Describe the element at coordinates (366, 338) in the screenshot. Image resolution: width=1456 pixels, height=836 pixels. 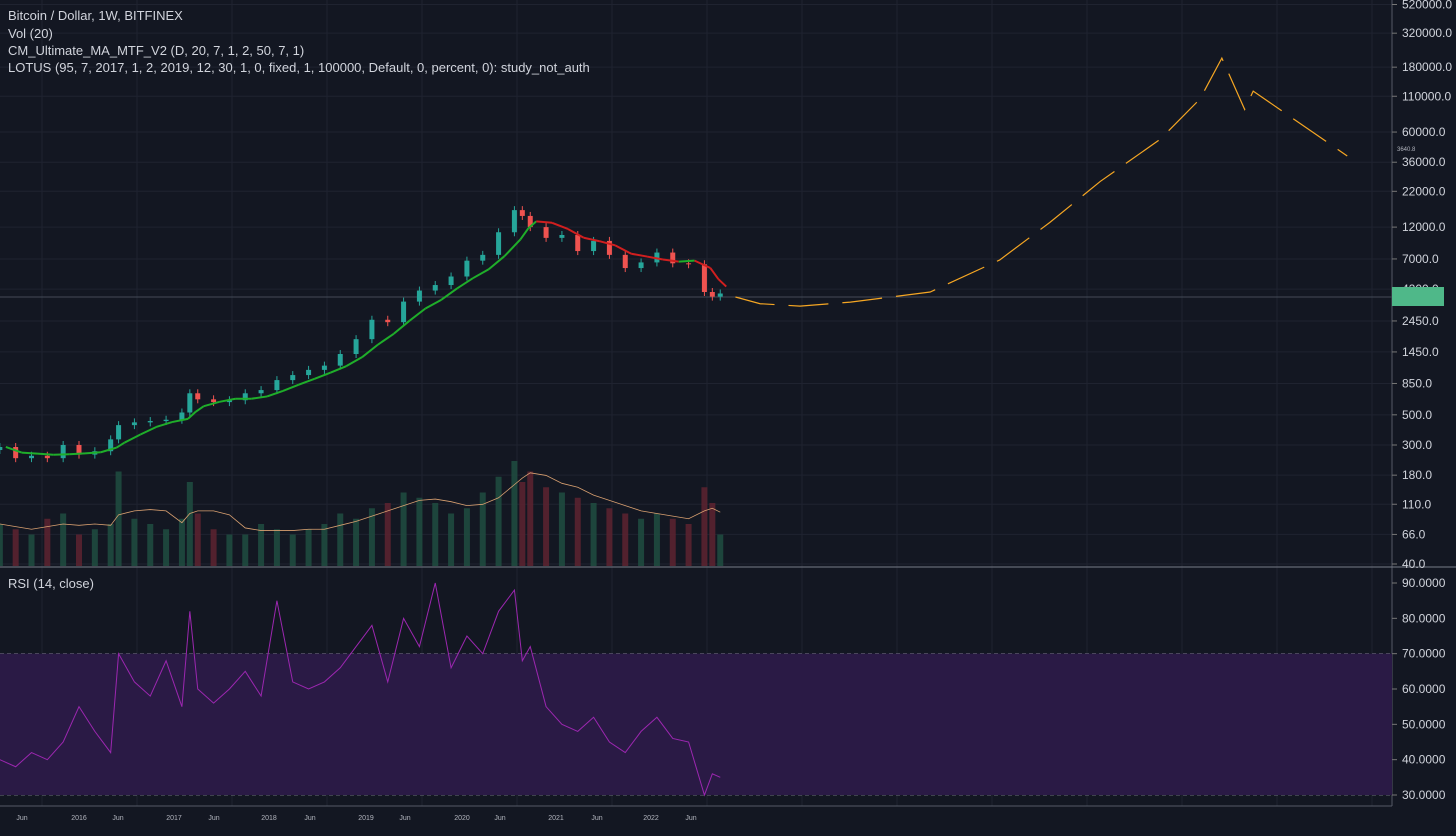
I see `moving-average` at that location.